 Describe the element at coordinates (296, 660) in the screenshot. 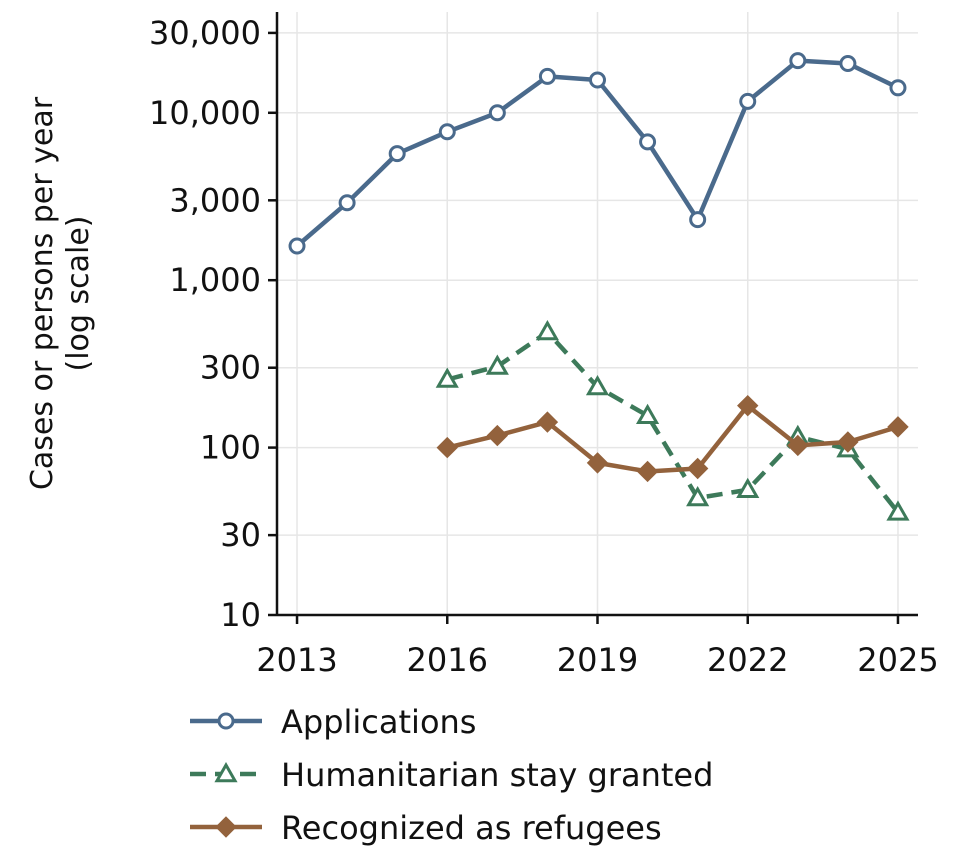

I see `x-tick-label: 2013` at that location.